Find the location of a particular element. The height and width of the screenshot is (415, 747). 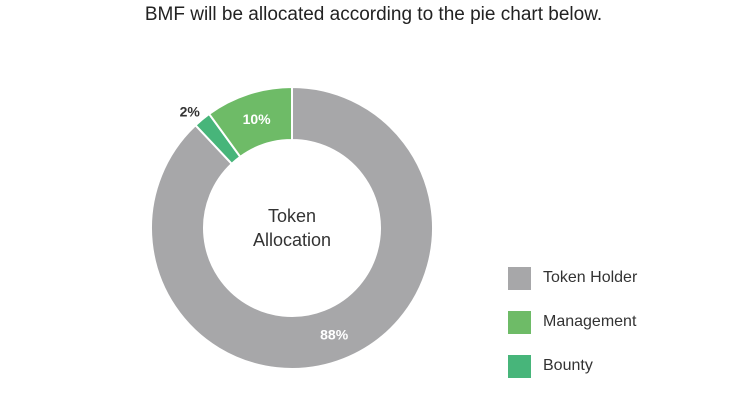

legend-item-bounty: Bounty is located at coordinates (572, 366).